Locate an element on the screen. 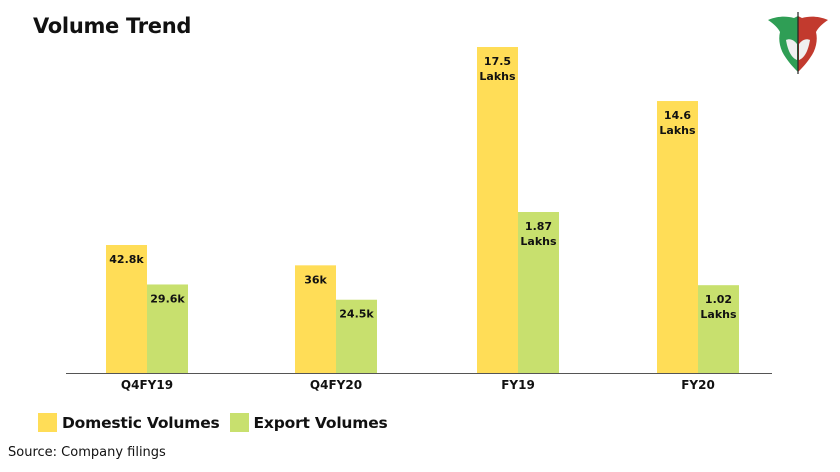 This screenshot has height=472, width=840. legend-item-domestic: Domestic Volumes is located at coordinates (129, 422).